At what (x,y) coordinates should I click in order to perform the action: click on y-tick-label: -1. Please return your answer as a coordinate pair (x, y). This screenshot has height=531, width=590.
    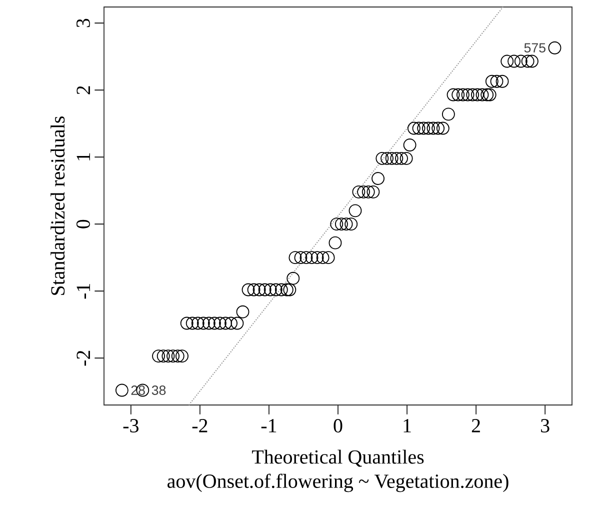
    Looking at the image, I should click on (83, 291).